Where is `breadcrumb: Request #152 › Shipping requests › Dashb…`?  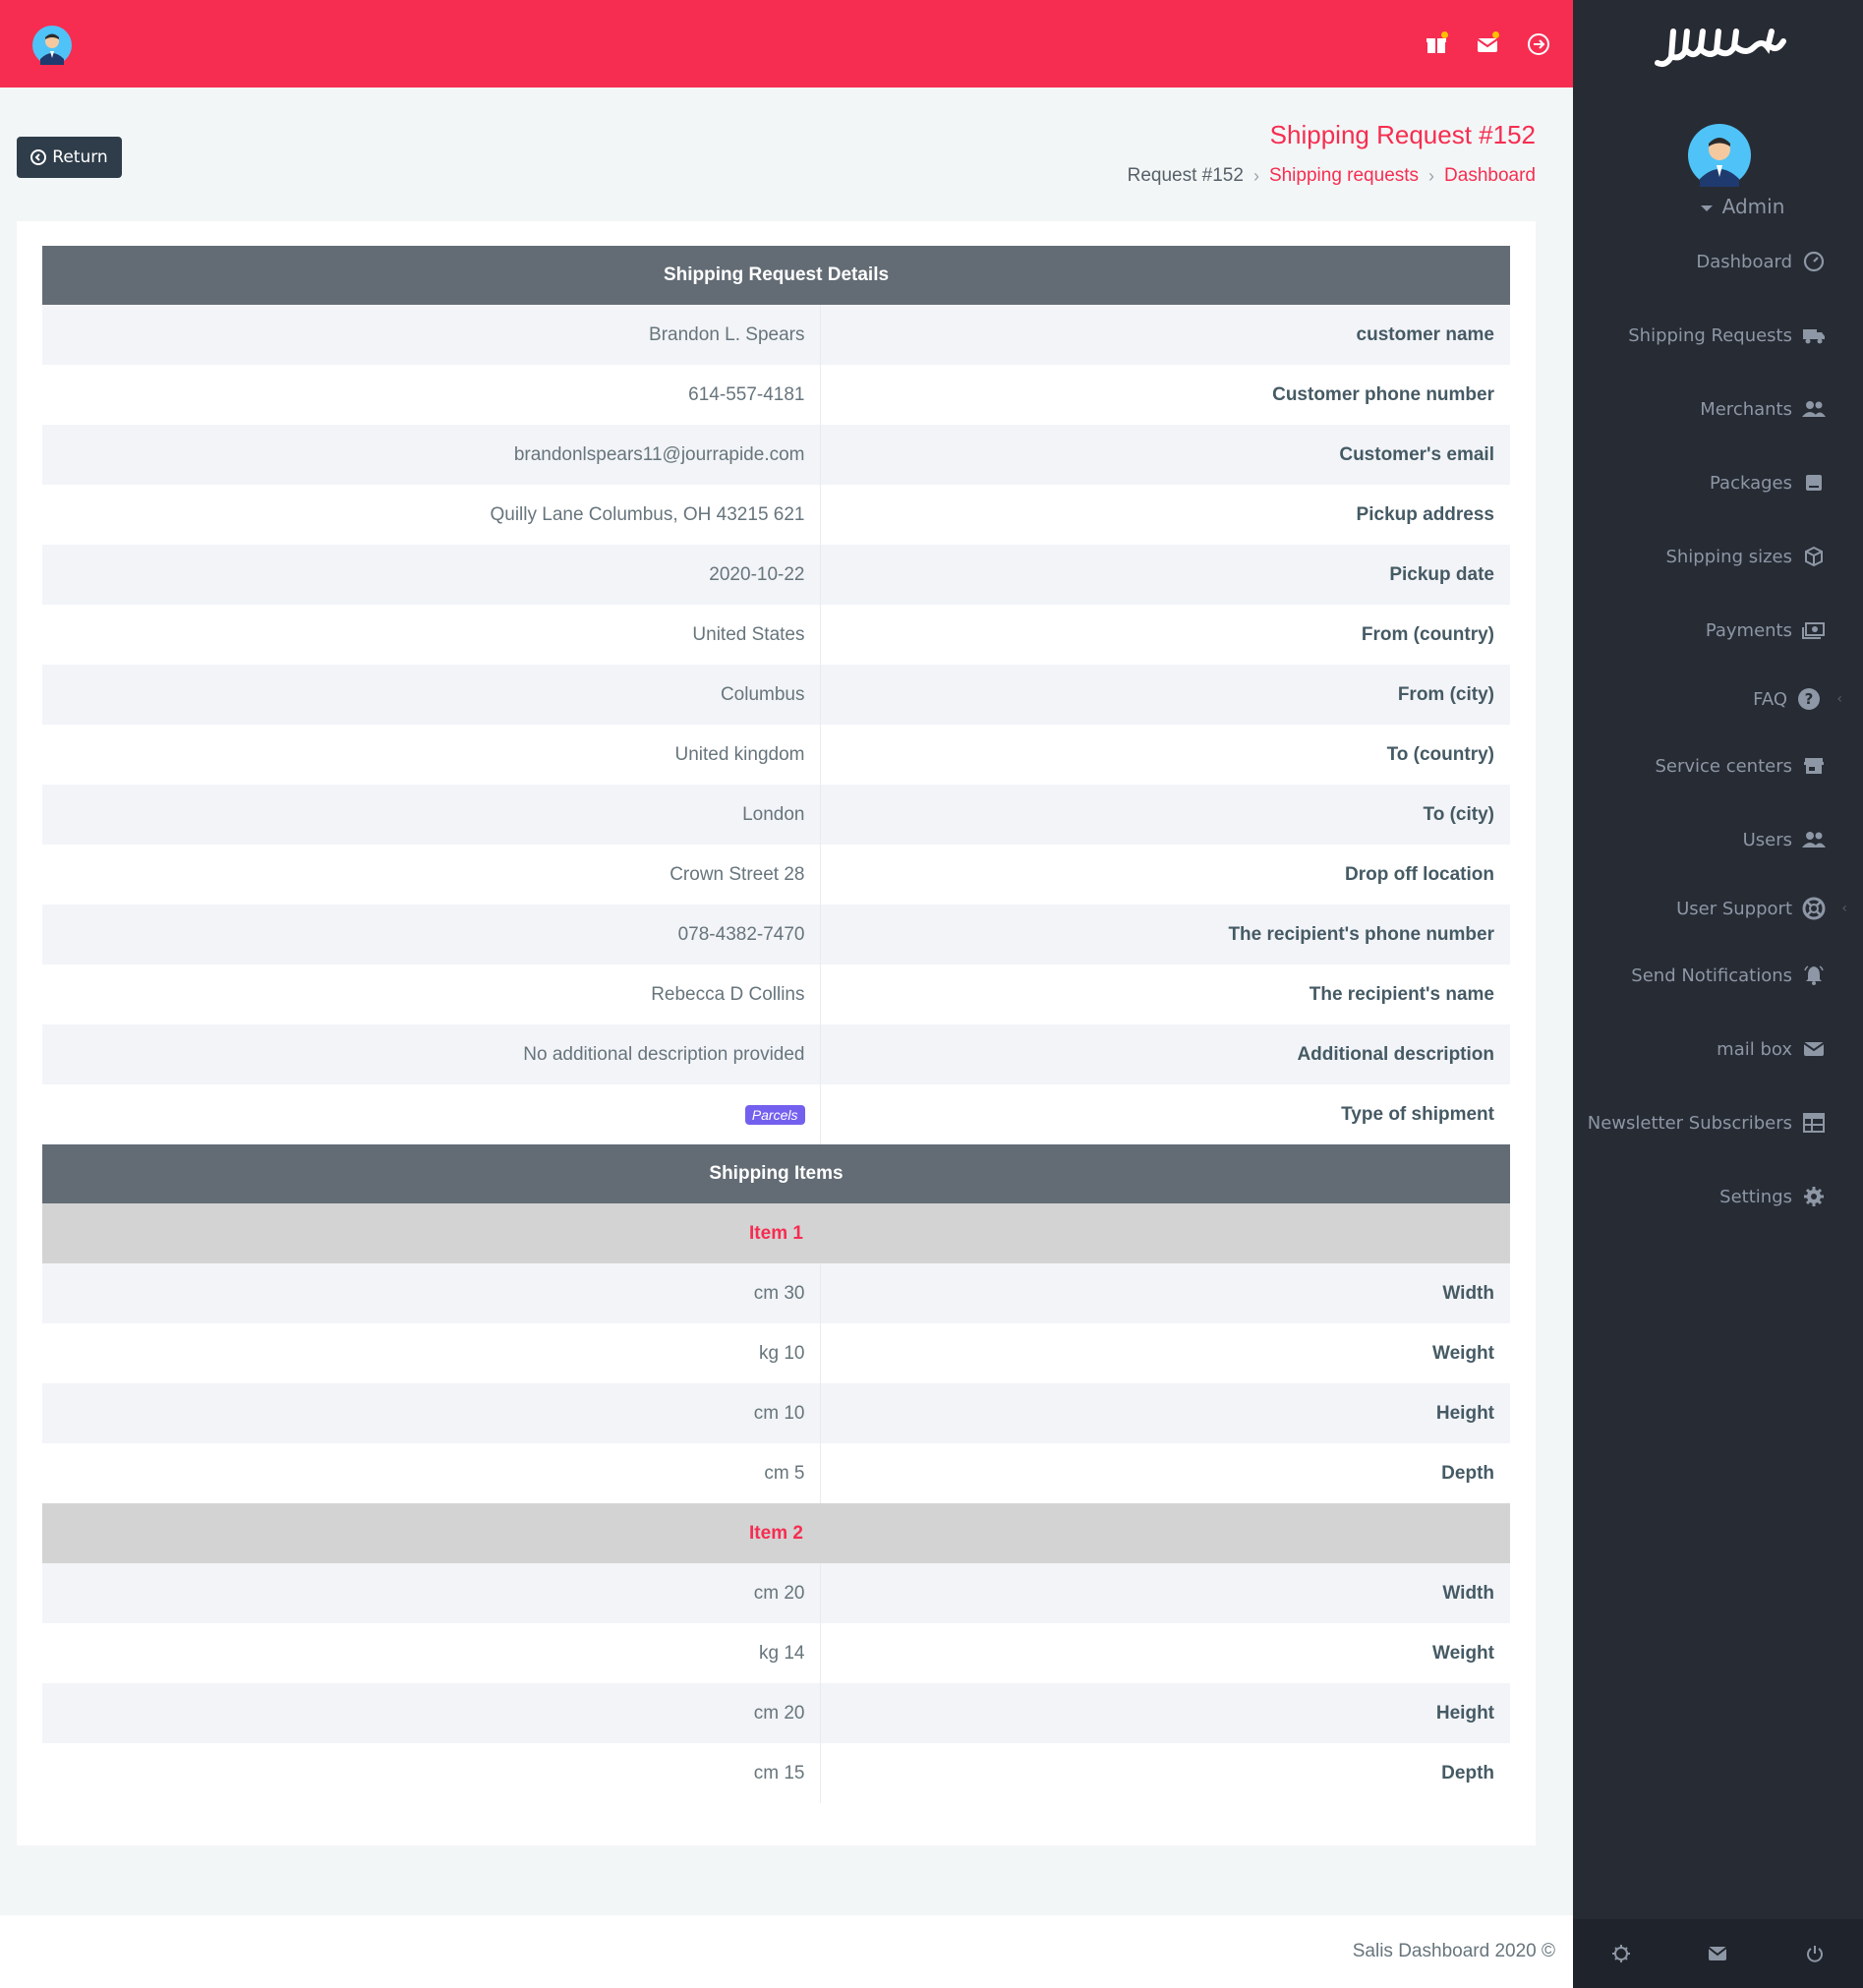
breadcrumb: Request #152 › Shipping requests › Dashb… is located at coordinates (1332, 176).